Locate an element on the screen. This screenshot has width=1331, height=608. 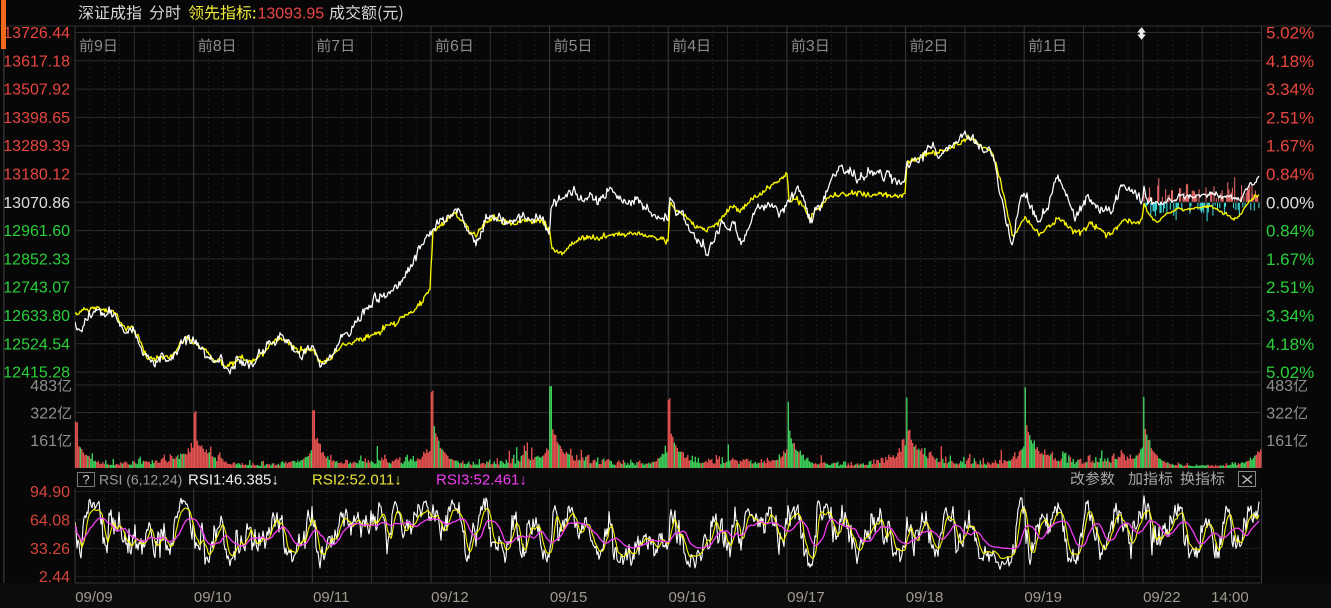
svg-text: 3 is located at coordinates (810, 46).